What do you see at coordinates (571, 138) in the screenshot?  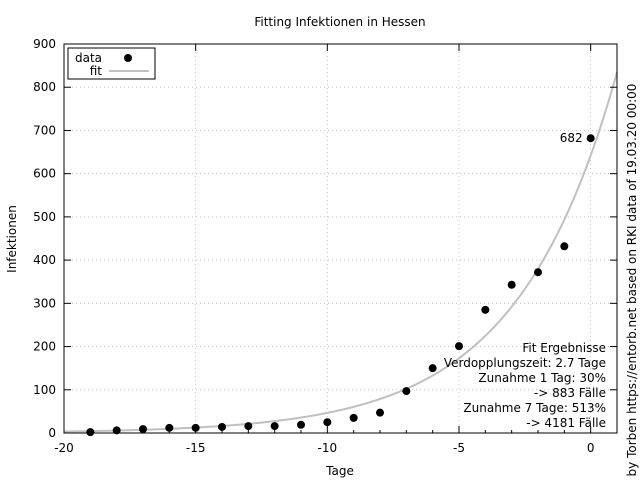 I see `data-label: 682` at bounding box center [571, 138].